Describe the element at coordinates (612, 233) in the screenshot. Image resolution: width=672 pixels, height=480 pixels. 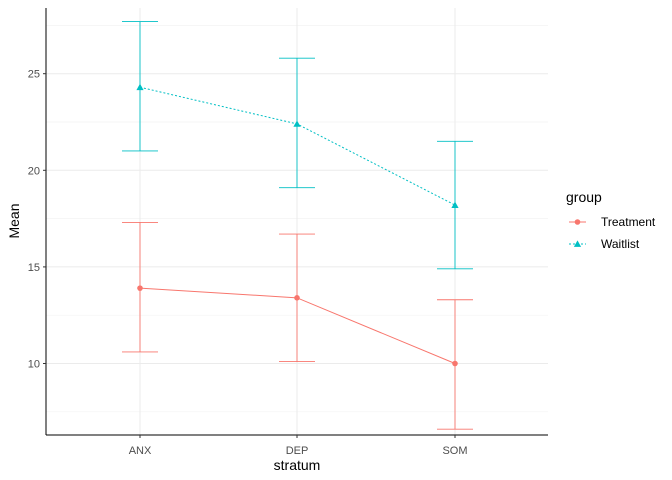
I see `legend-items: Treatment Waitlist` at that location.